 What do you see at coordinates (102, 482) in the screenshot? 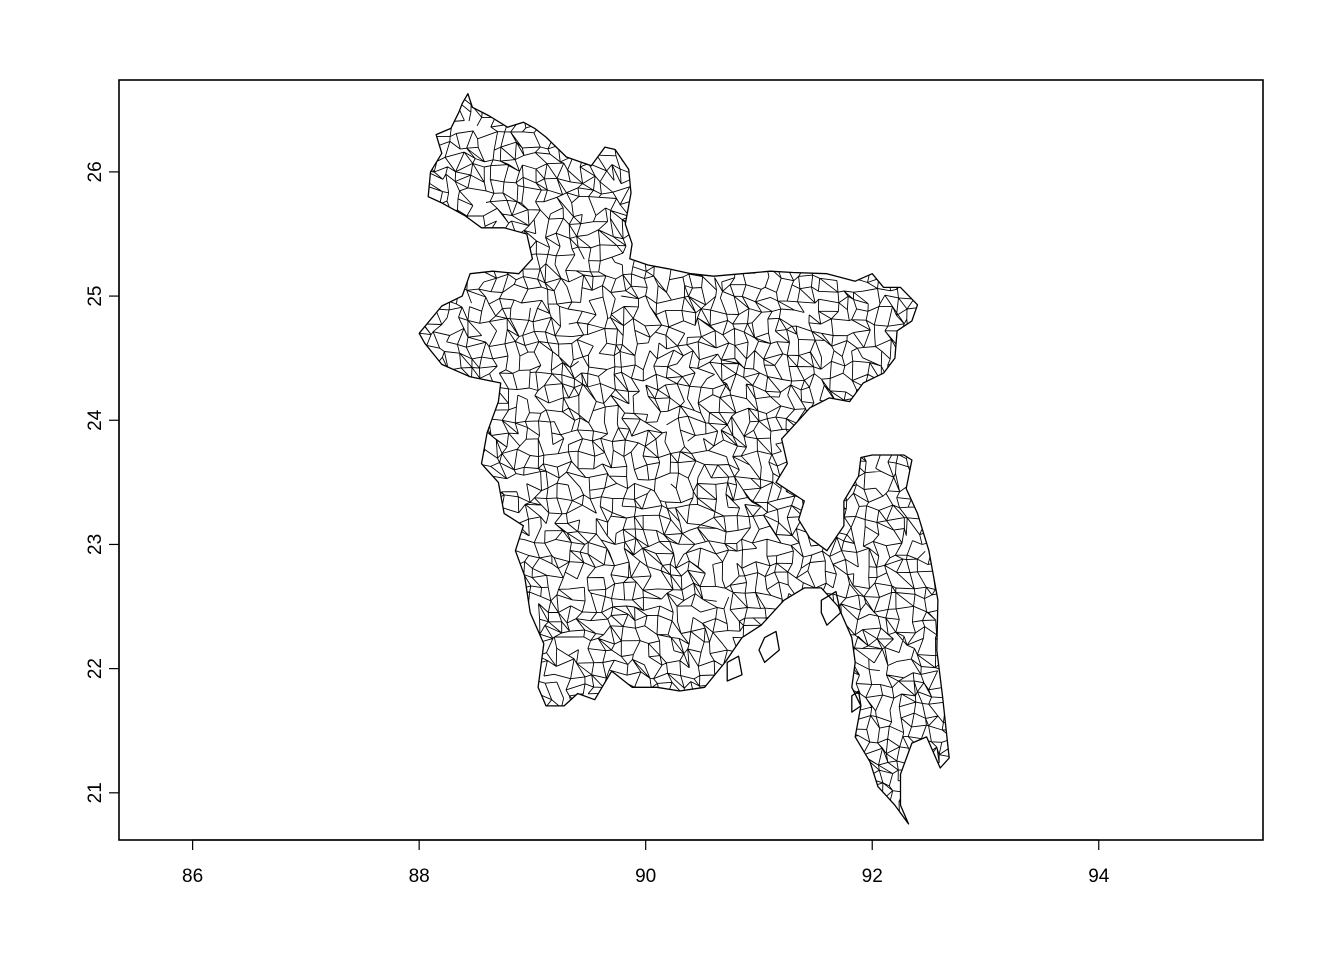
I see `y-axis: 21 22 23 24 25 26` at bounding box center [102, 482].